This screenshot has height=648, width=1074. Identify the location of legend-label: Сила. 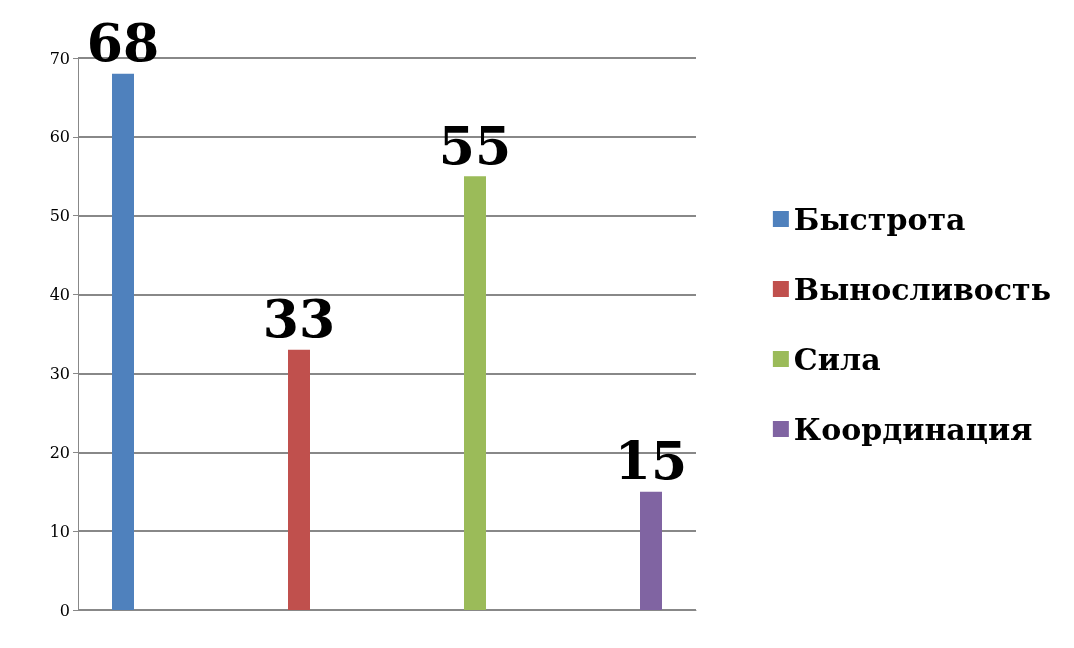
(837, 359).